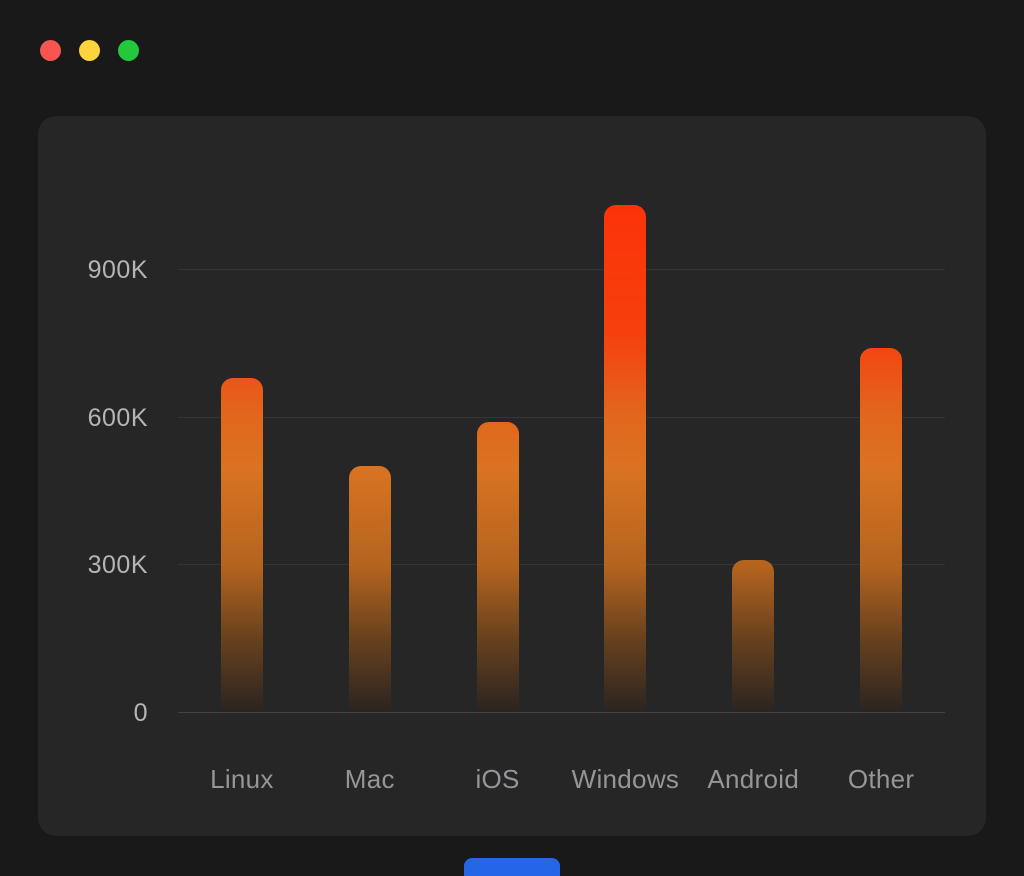  What do you see at coordinates (881, 779) in the screenshot?
I see `x-axis-category-label: Other` at bounding box center [881, 779].